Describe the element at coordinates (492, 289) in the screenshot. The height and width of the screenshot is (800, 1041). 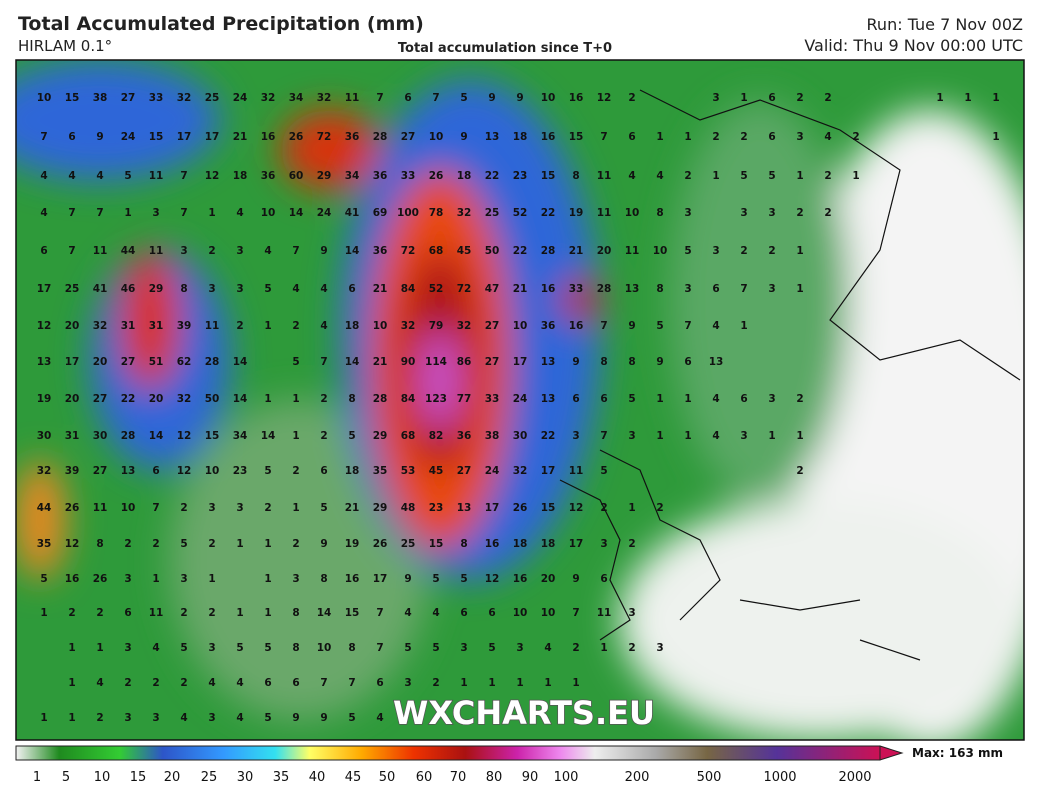
I see `grid-value: 47` at that location.